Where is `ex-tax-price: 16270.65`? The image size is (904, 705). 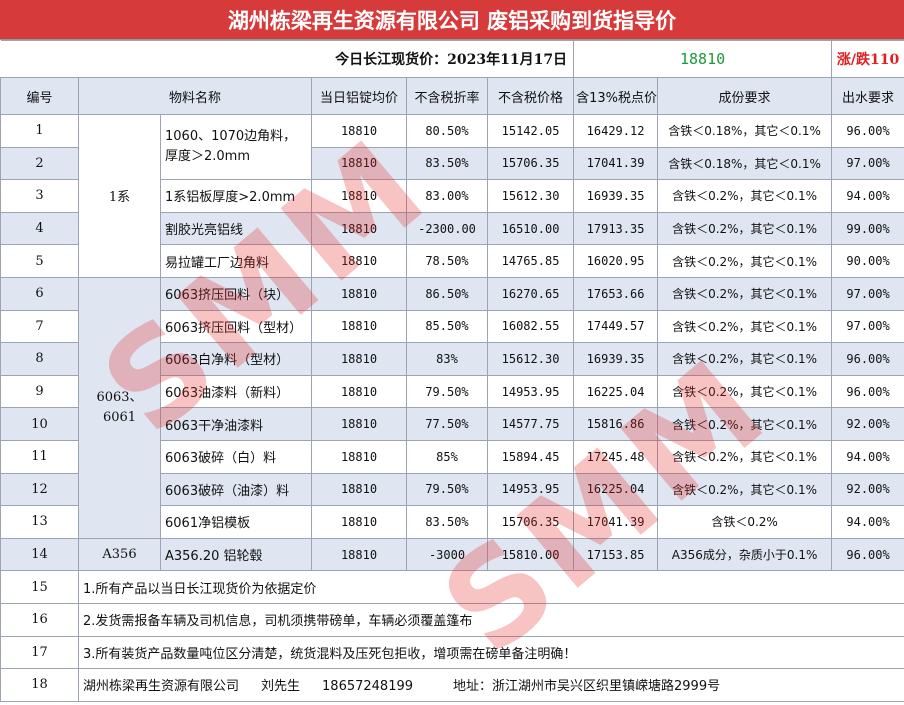 ex-tax-price: 16270.65 is located at coordinates (530, 293).